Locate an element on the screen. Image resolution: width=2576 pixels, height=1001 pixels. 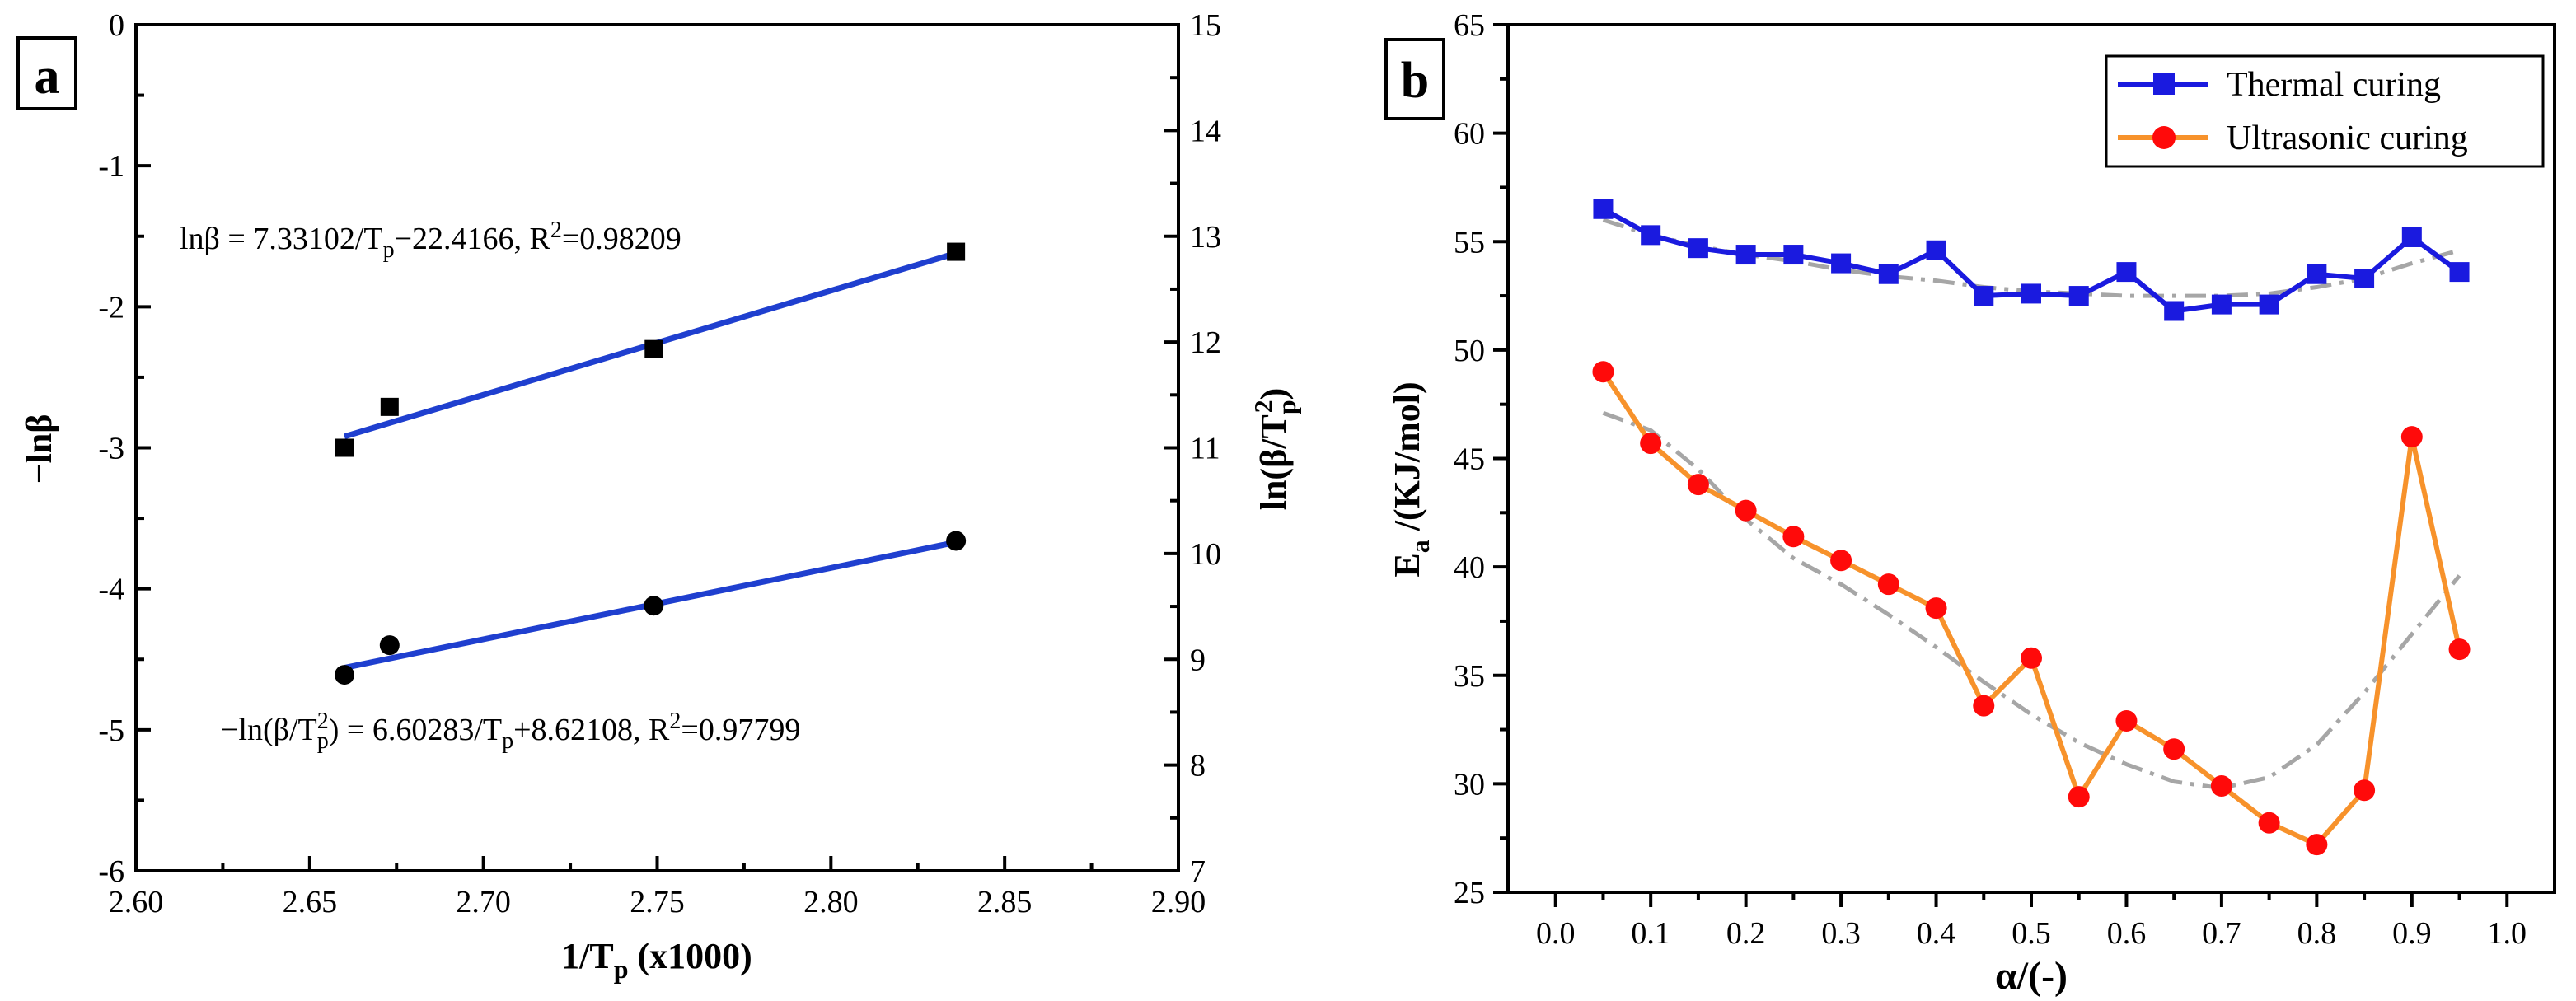
panel-a-y-right-tick-label: 10 is located at coordinates (1205, 554).